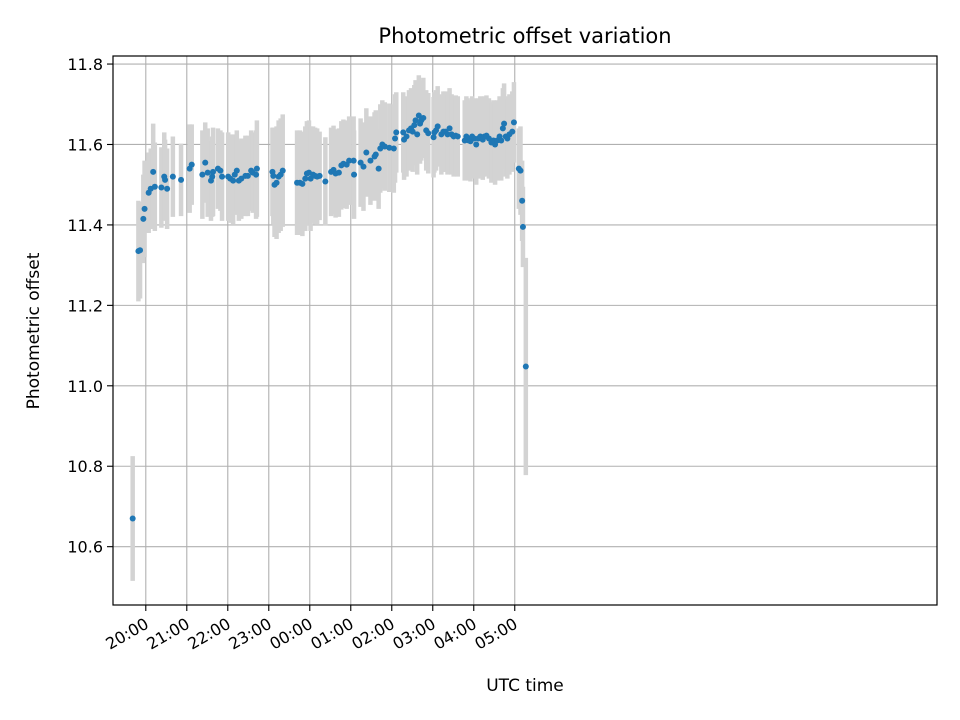 Image resolution: width=960 pixels, height=720 pixels. I want to click on x-tick-label-0: 20:00, so click(126, 634).